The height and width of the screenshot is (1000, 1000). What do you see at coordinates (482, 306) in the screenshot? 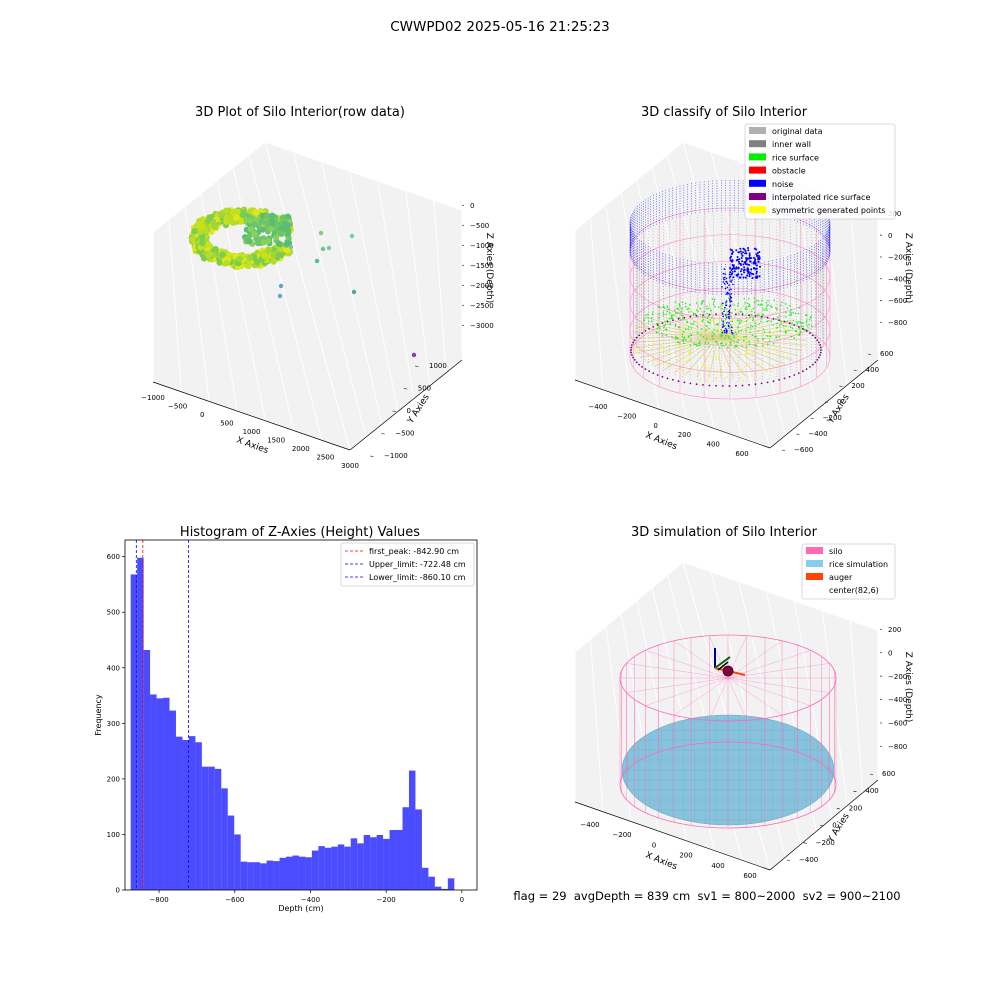
I see `tick-label: −2500` at bounding box center [482, 306].